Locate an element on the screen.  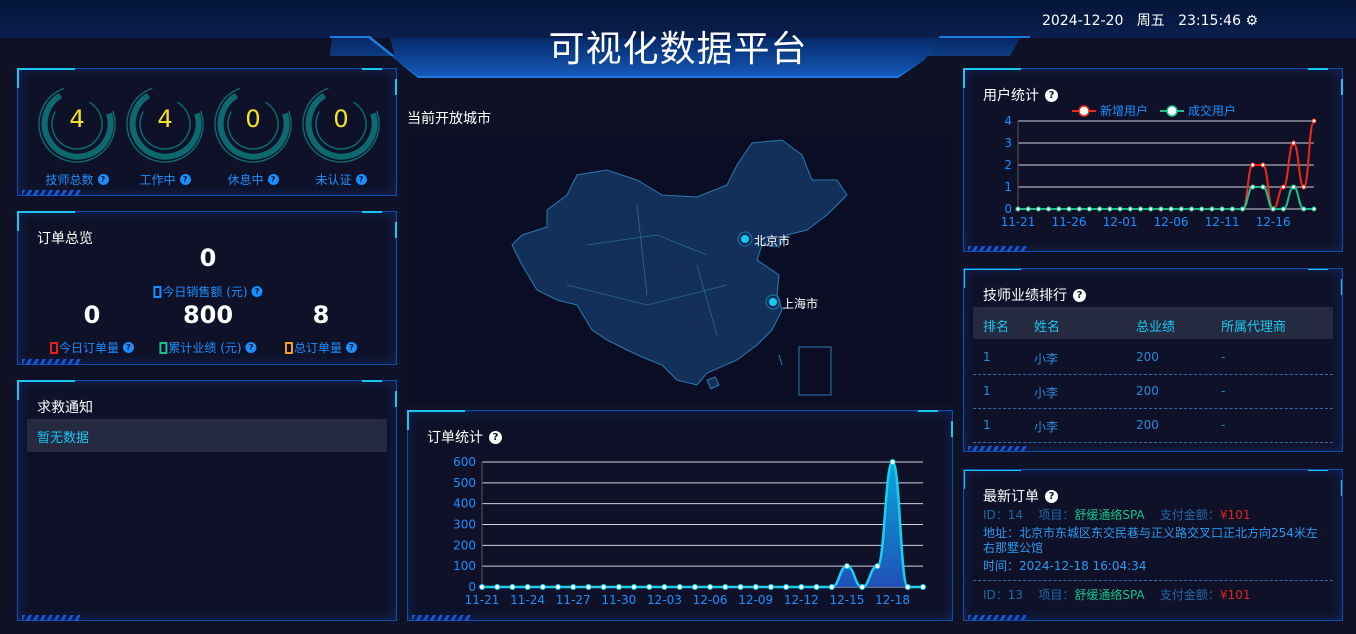
gear-icon: ⚙ is located at coordinates (1251, 21).